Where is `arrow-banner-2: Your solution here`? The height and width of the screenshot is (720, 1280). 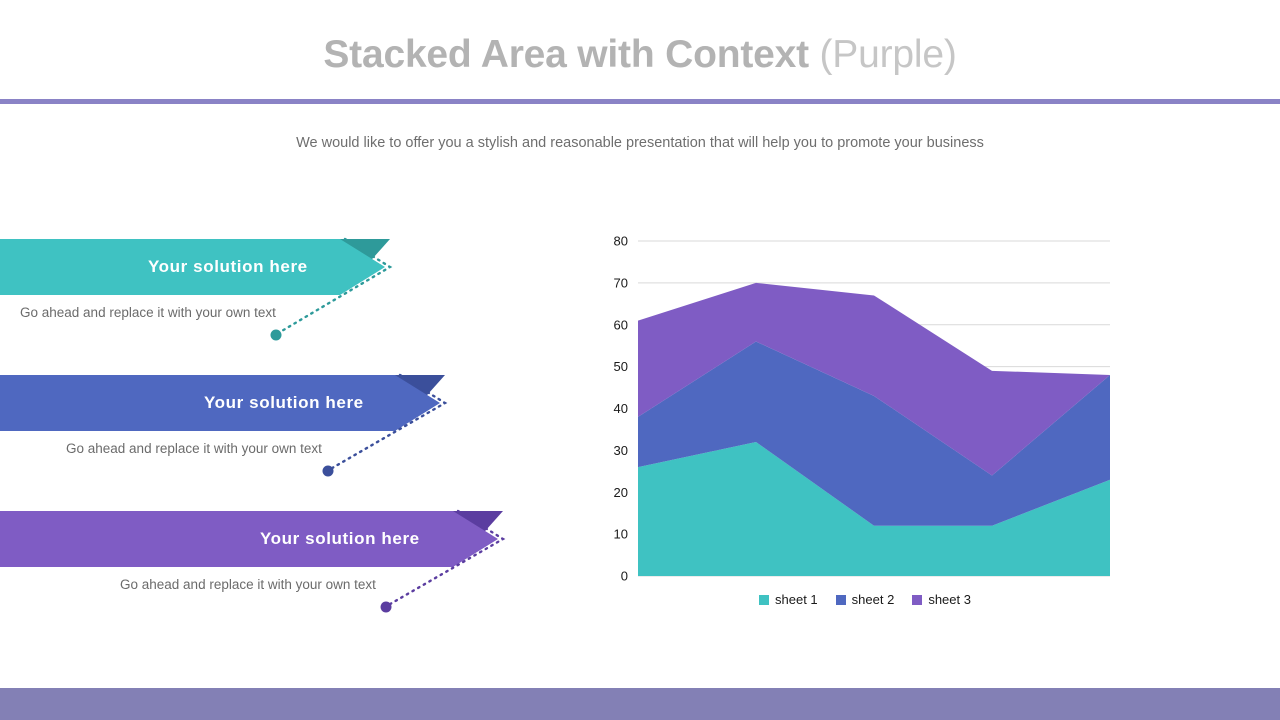
arrow-banner-2: Your solution here is located at coordinates (225, 425).